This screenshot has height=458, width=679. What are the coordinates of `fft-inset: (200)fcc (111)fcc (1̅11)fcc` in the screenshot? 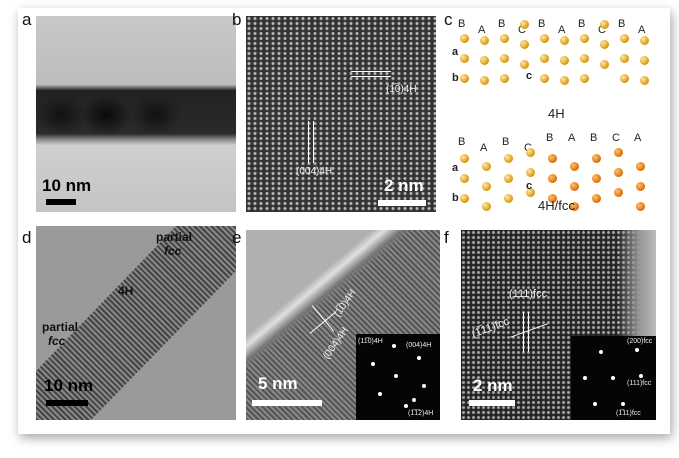 It's located at (613, 378).